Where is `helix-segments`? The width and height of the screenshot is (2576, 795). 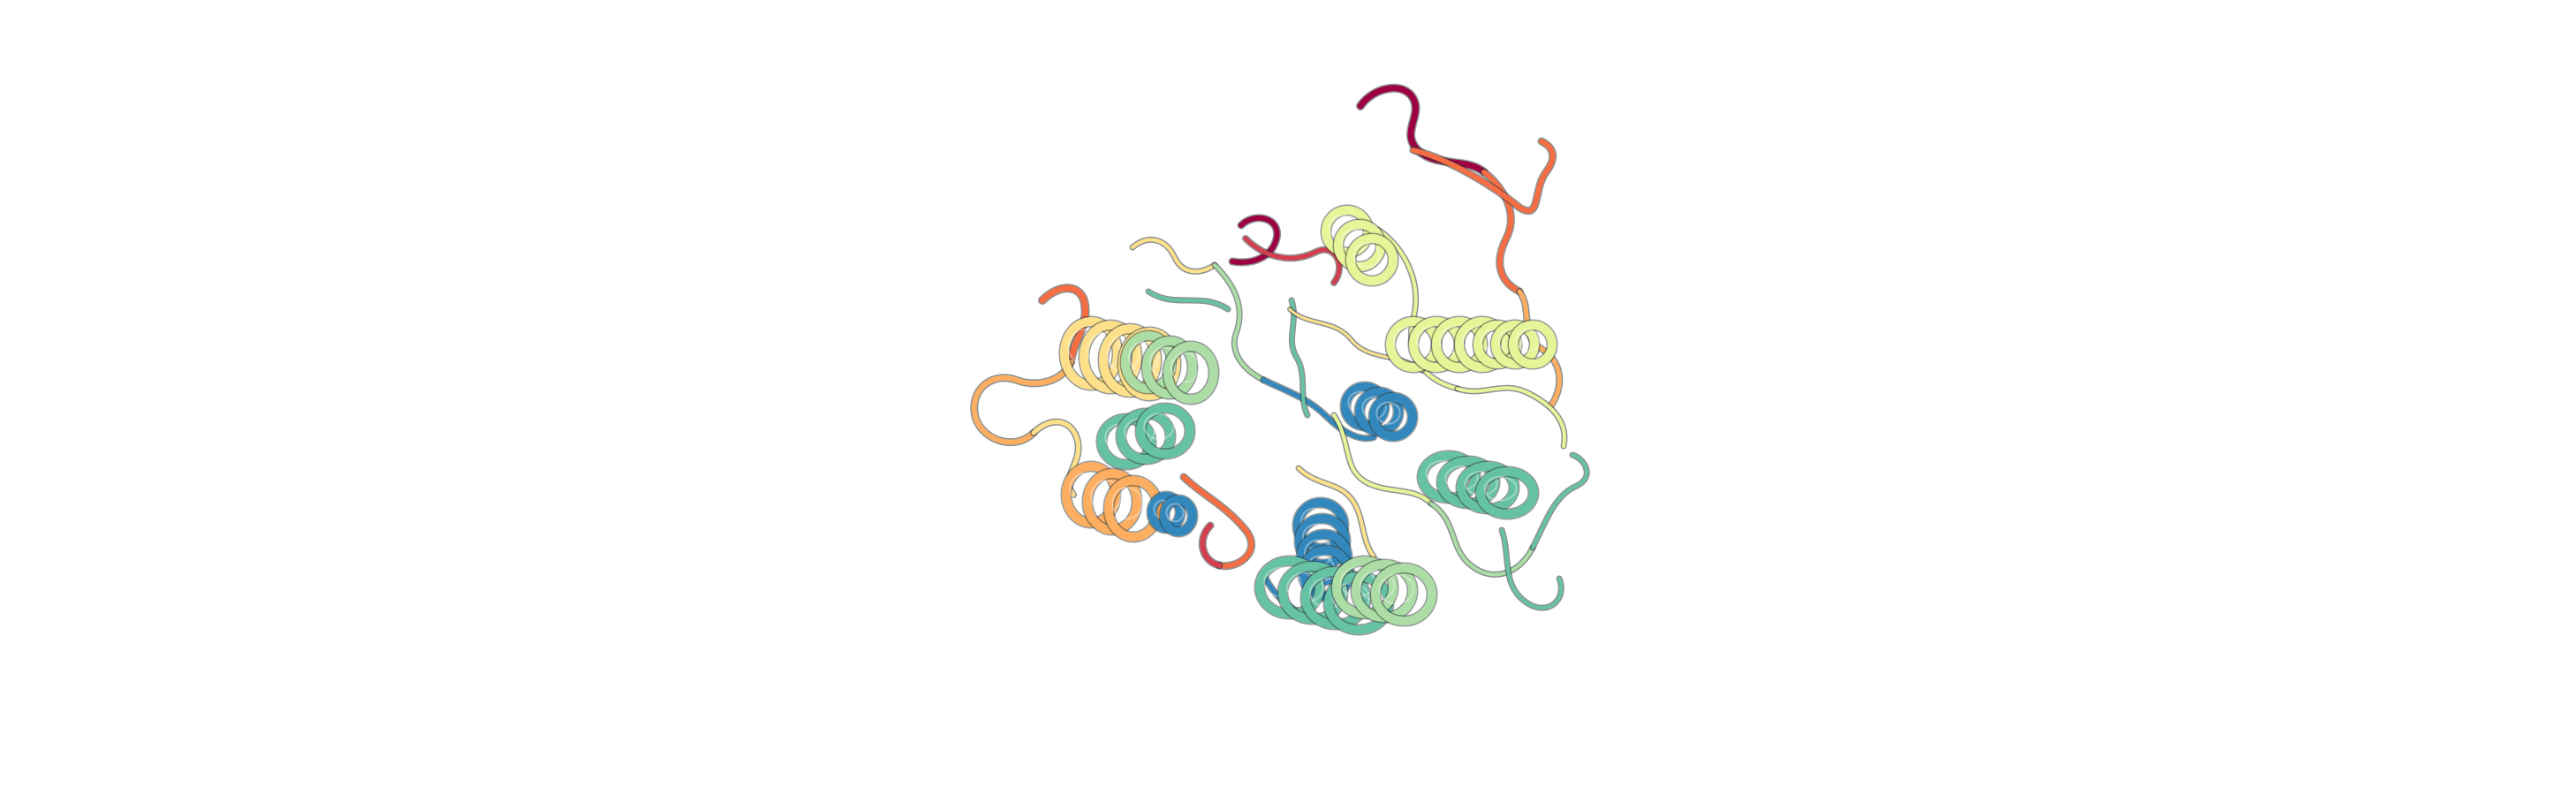 helix-segments is located at coordinates (1308, 420).